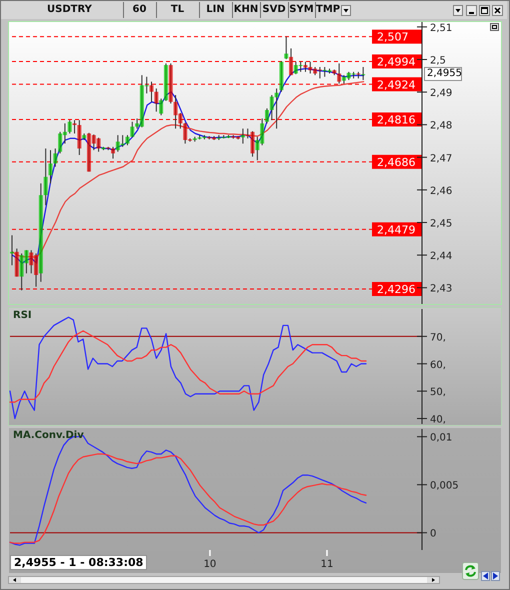 The image size is (510, 590). I want to click on y-tick-label: 2,5, so click(438, 60).